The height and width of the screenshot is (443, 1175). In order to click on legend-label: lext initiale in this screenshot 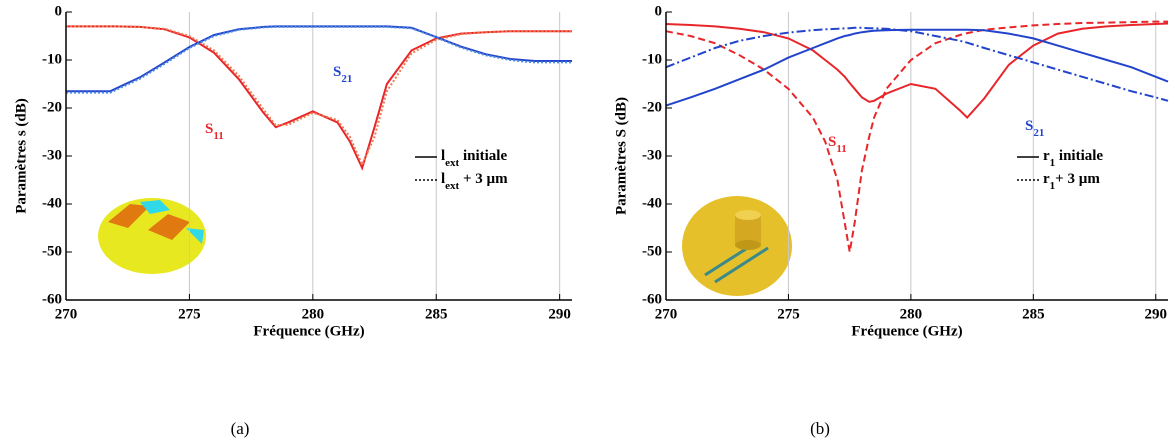, I will do `click(474, 158)`.